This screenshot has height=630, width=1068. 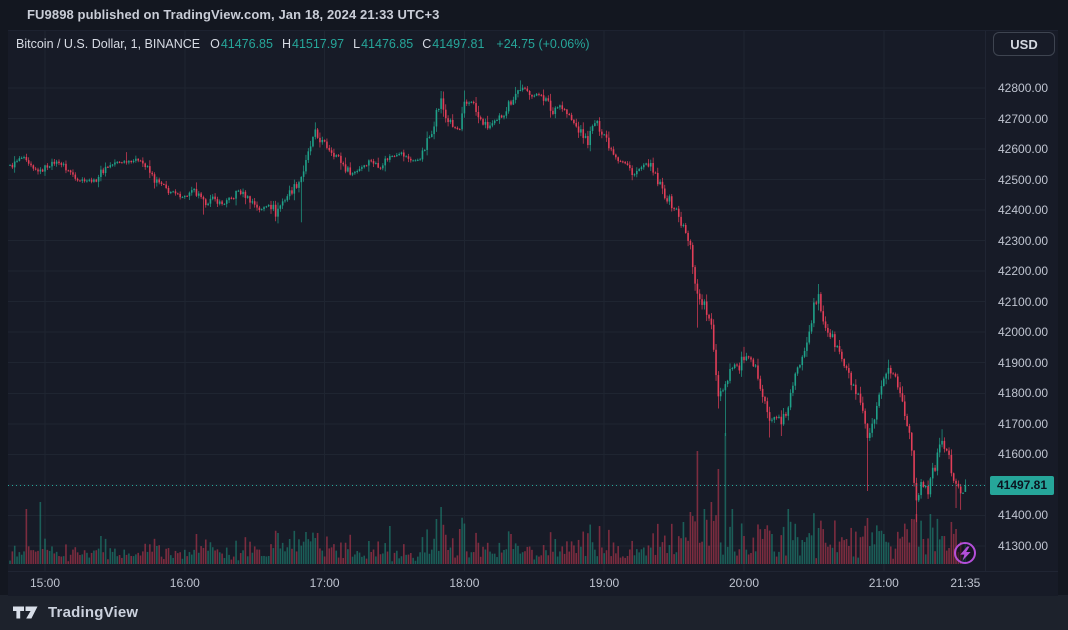 What do you see at coordinates (427, 44) in the screenshot?
I see `close-label: C` at bounding box center [427, 44].